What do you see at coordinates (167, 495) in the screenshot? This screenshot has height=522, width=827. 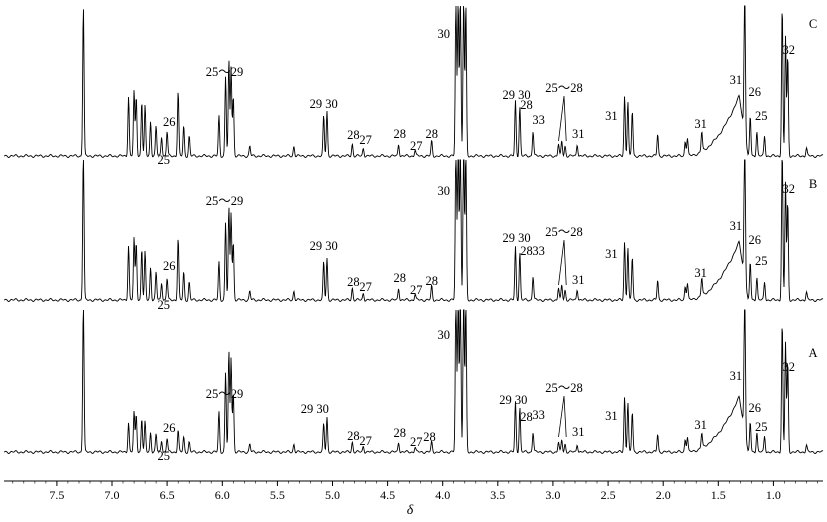 I see `x-tick-label: 6.5` at bounding box center [167, 495].